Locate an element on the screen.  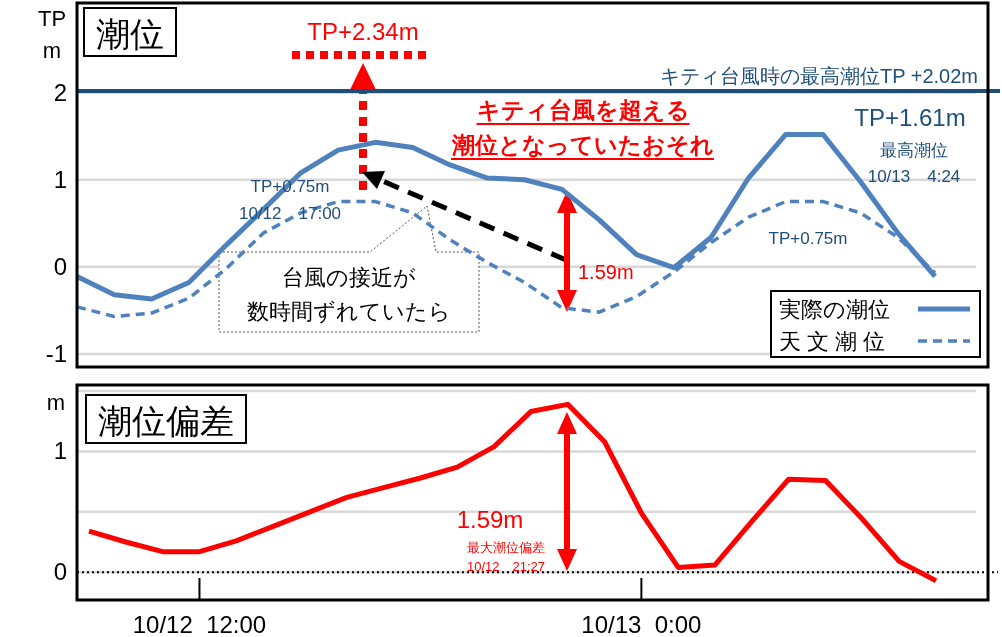
annotation: TP+0.75m is located at coordinates (808, 238).